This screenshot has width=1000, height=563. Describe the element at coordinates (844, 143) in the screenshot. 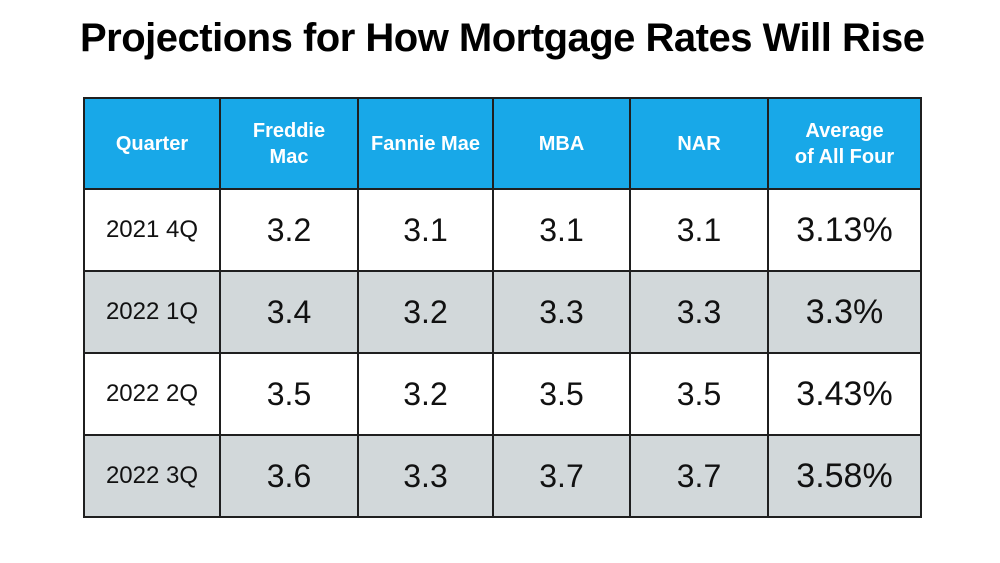

I see `column-header-average: Average of All Four` at that location.